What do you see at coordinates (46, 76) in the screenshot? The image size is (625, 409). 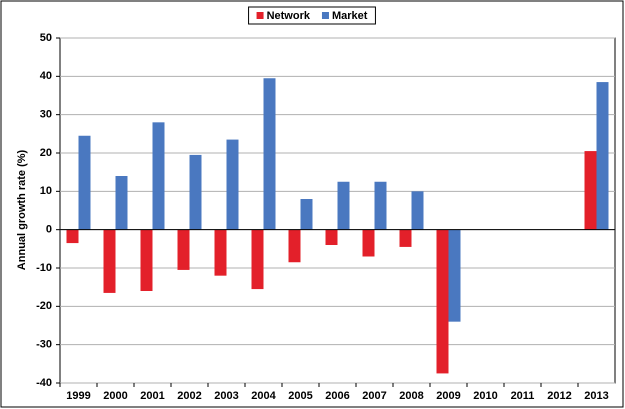 I see `y-tick-label: 40` at bounding box center [46, 76].